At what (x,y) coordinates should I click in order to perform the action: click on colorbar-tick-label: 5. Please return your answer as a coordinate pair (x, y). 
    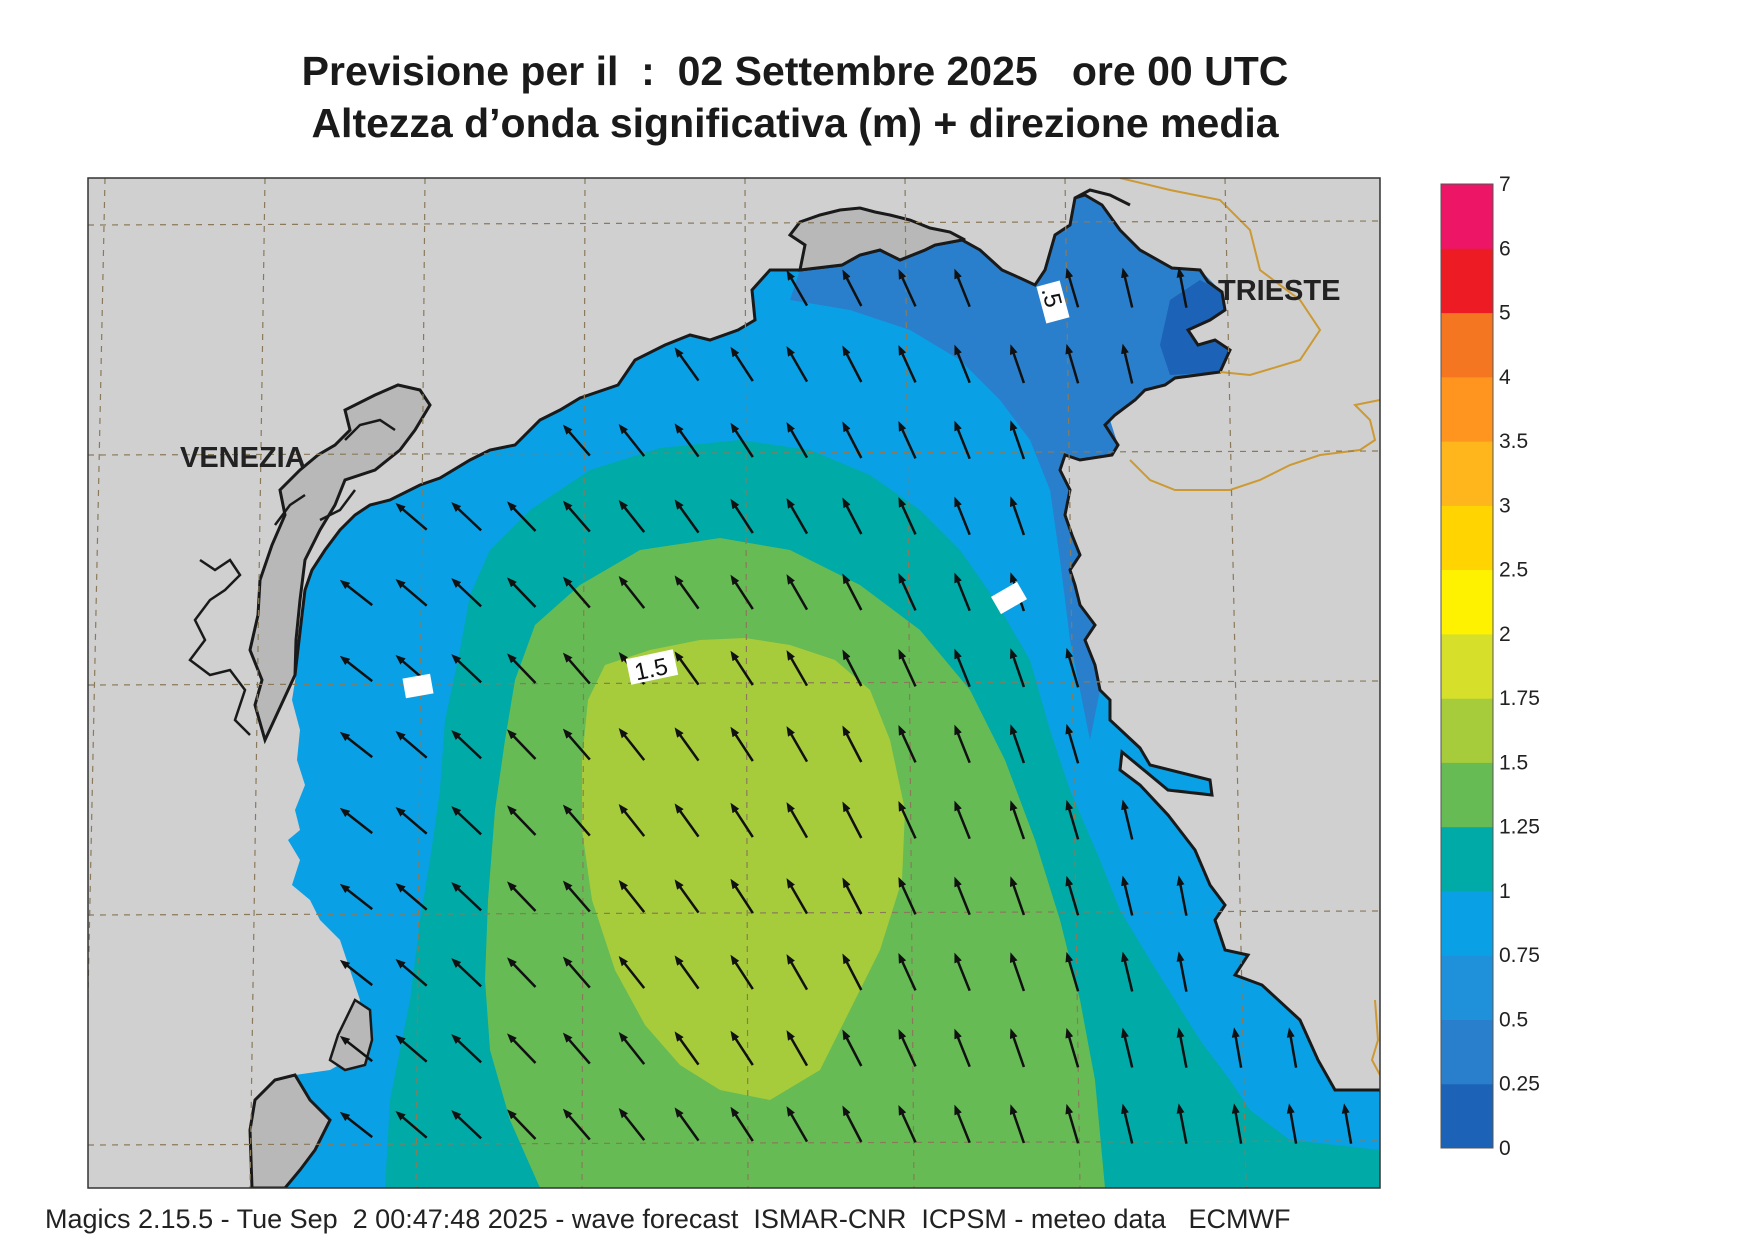
    Looking at the image, I should click on (1505, 313).